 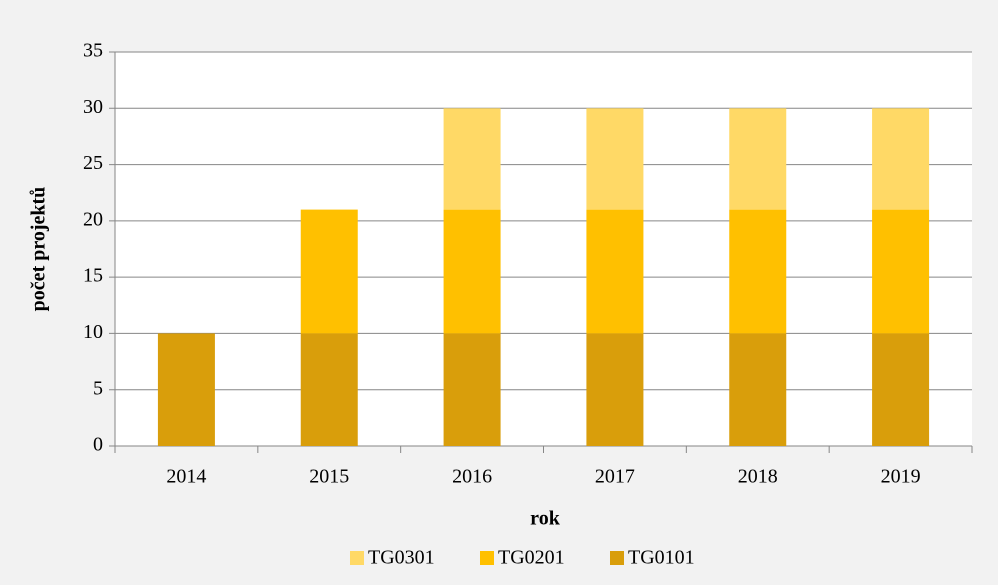 What do you see at coordinates (545, 519) in the screenshot?
I see `x-axis-title: rok` at bounding box center [545, 519].